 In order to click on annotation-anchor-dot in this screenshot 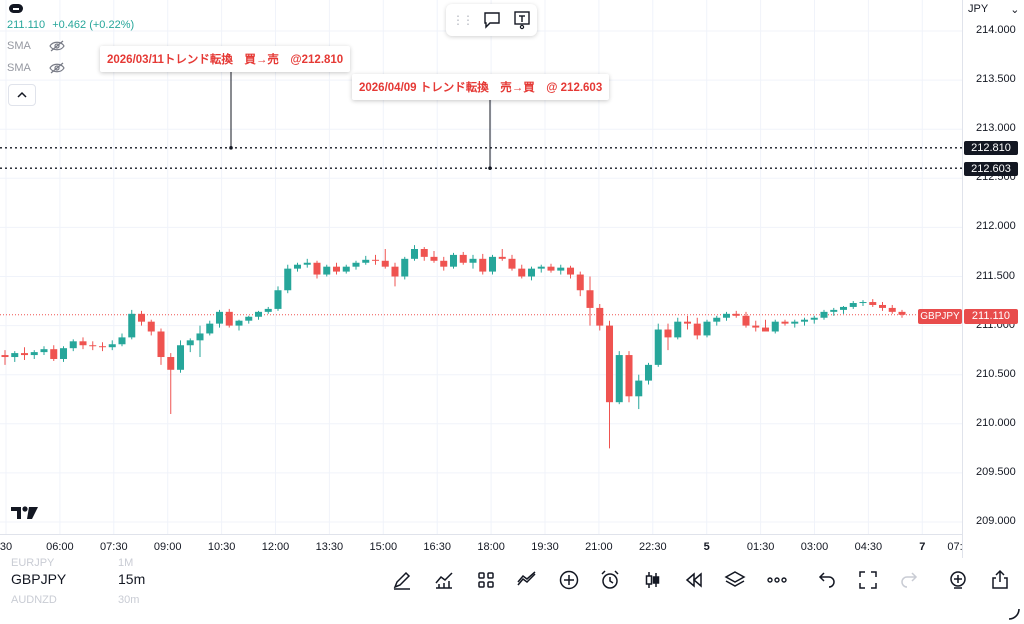, I will do `click(490, 168)`.